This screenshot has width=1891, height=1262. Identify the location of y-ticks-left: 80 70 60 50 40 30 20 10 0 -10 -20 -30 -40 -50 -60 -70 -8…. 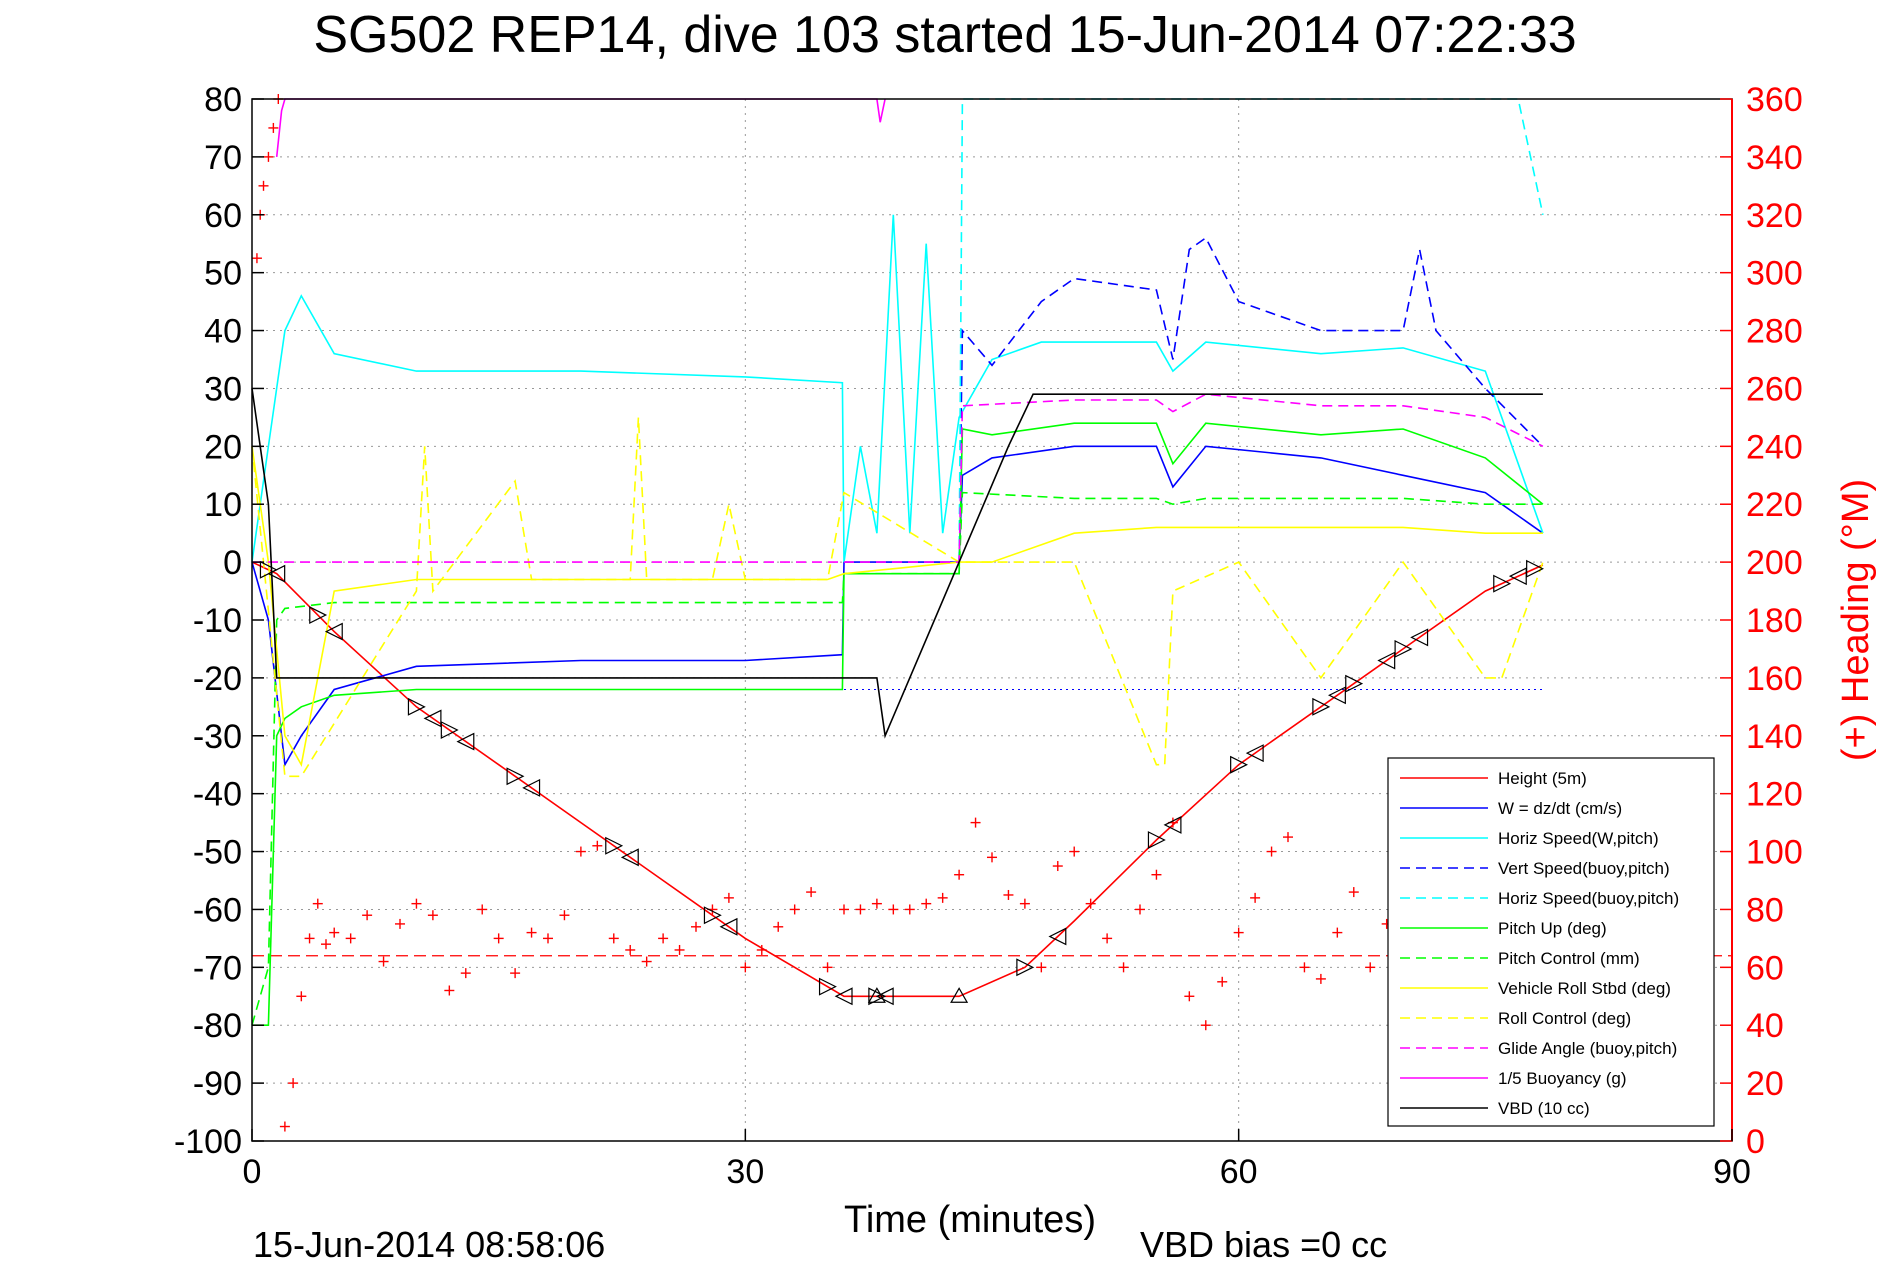
(219, 621).